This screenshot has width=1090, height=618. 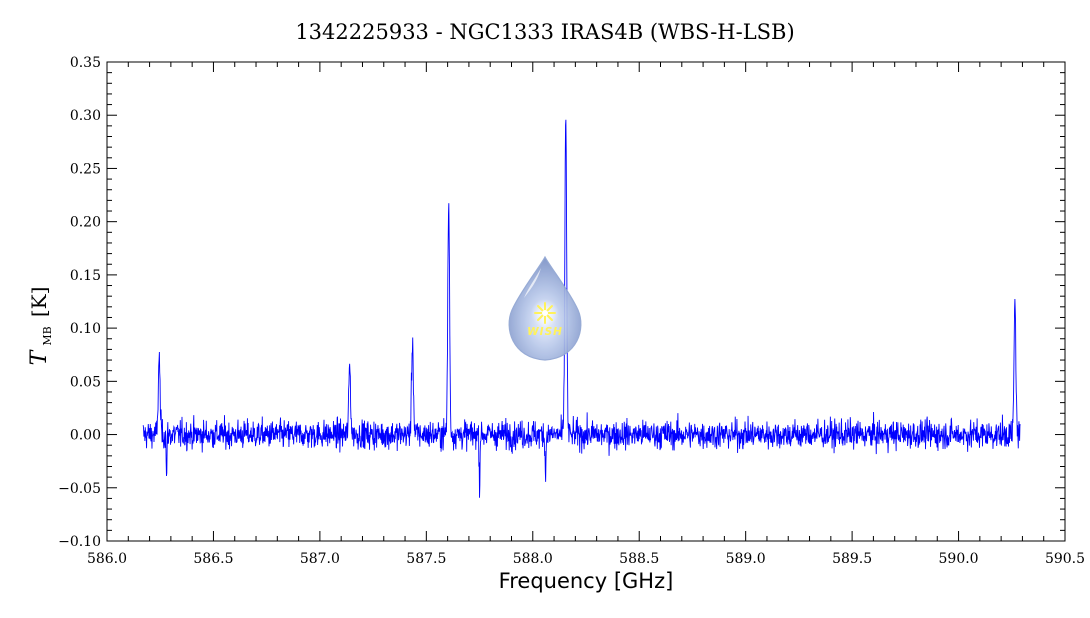 What do you see at coordinates (85, 63) in the screenshot?
I see `y-tick-label: 0.35` at bounding box center [85, 63].